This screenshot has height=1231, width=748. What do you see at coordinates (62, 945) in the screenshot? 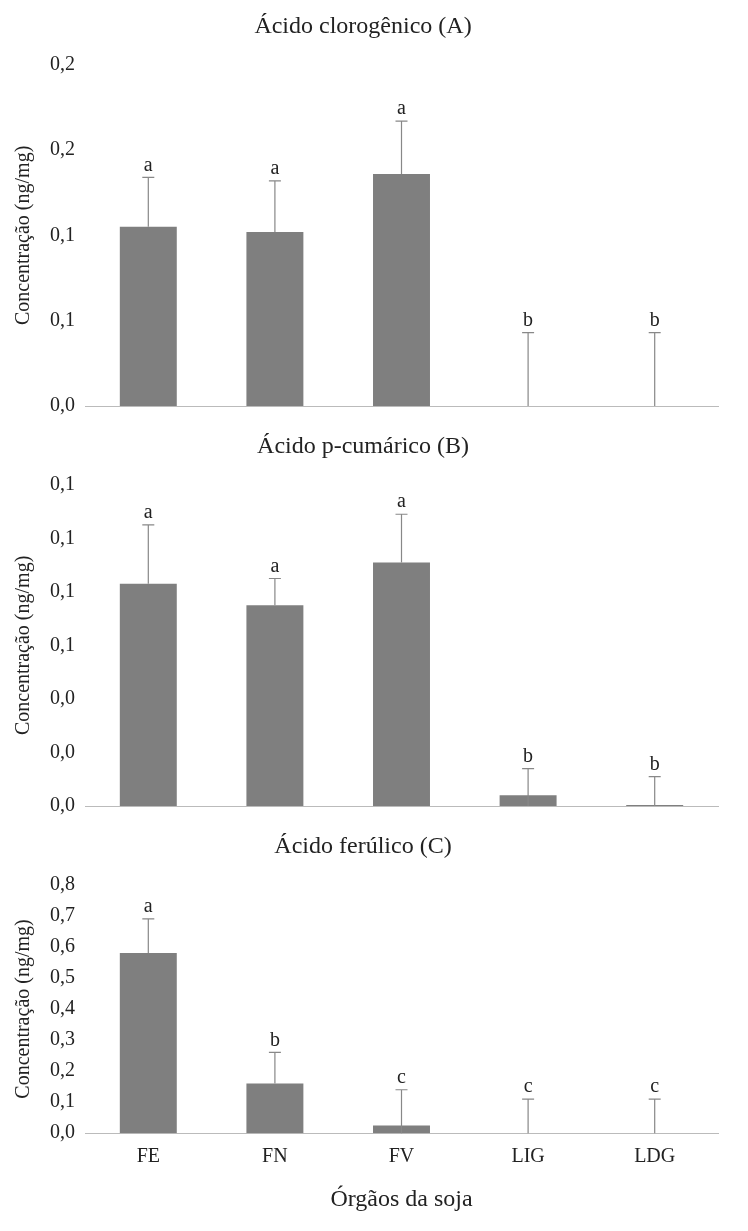
I see `y-tick-label: 0,6` at bounding box center [62, 945].